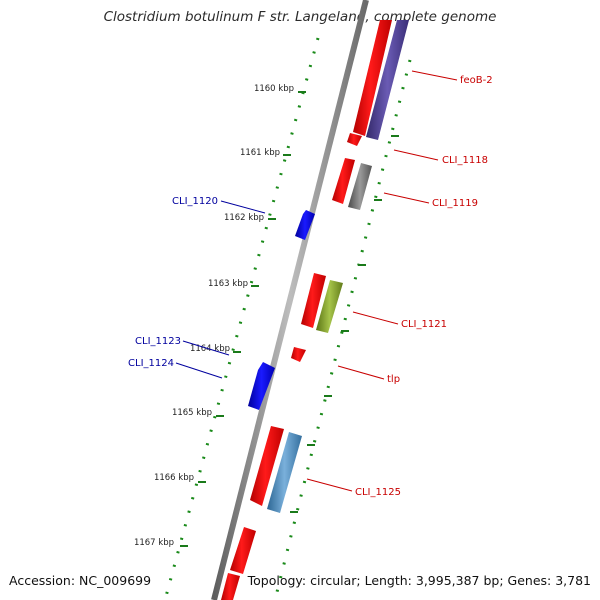 The image size is (600, 600). What do you see at coordinates (192, 413) in the screenshot?
I see `tick-label: 1165 kbp` at bounding box center [192, 413].